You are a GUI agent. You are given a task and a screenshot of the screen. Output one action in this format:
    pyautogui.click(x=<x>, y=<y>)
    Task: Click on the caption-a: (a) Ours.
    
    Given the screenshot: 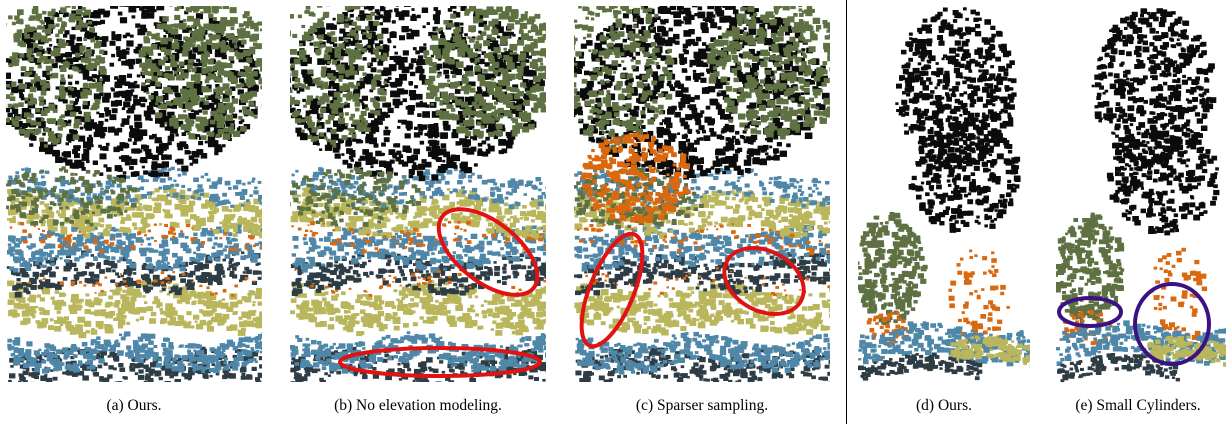 What is the action you would take?
    pyautogui.click(x=134, y=405)
    